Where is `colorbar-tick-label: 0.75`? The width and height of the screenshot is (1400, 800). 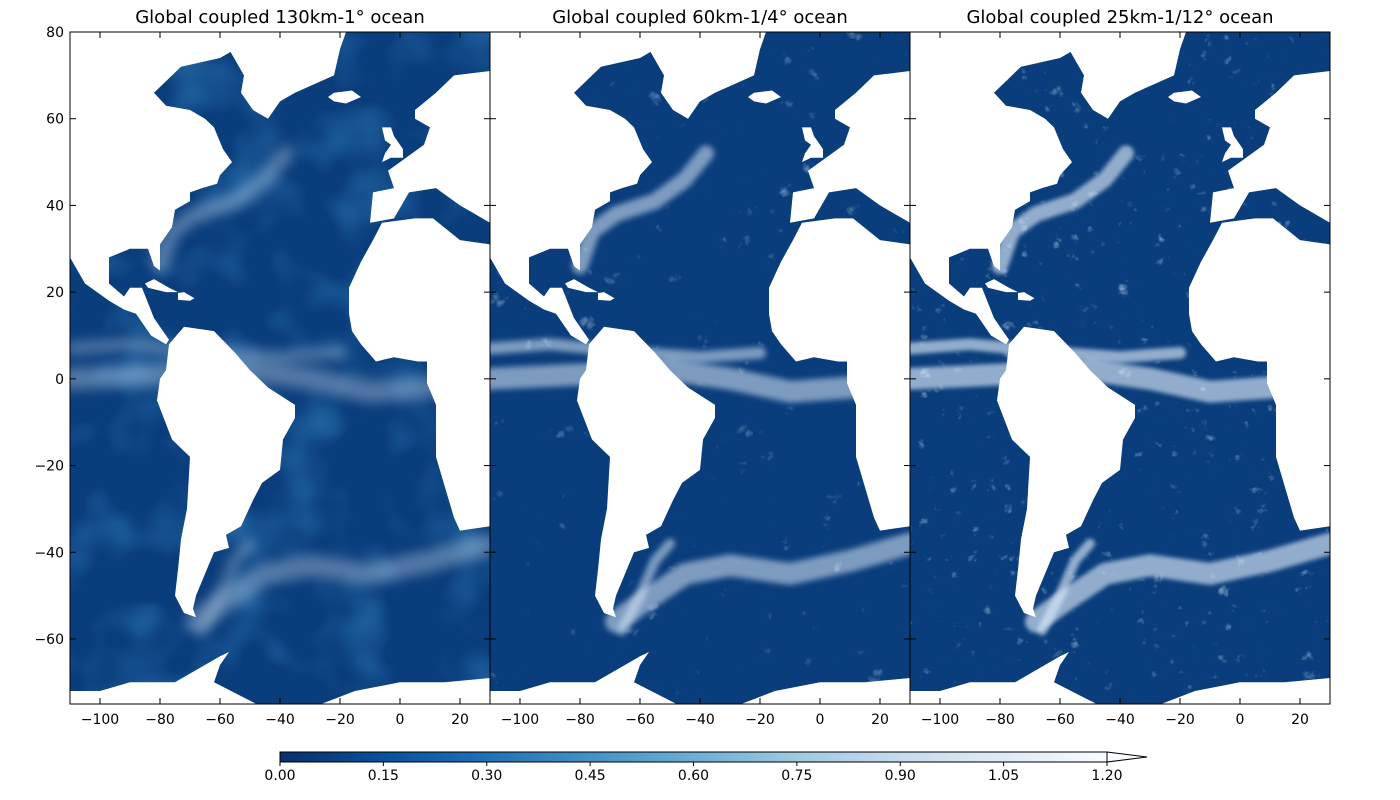
colorbar-tick-label: 0.75 is located at coordinates (796, 776).